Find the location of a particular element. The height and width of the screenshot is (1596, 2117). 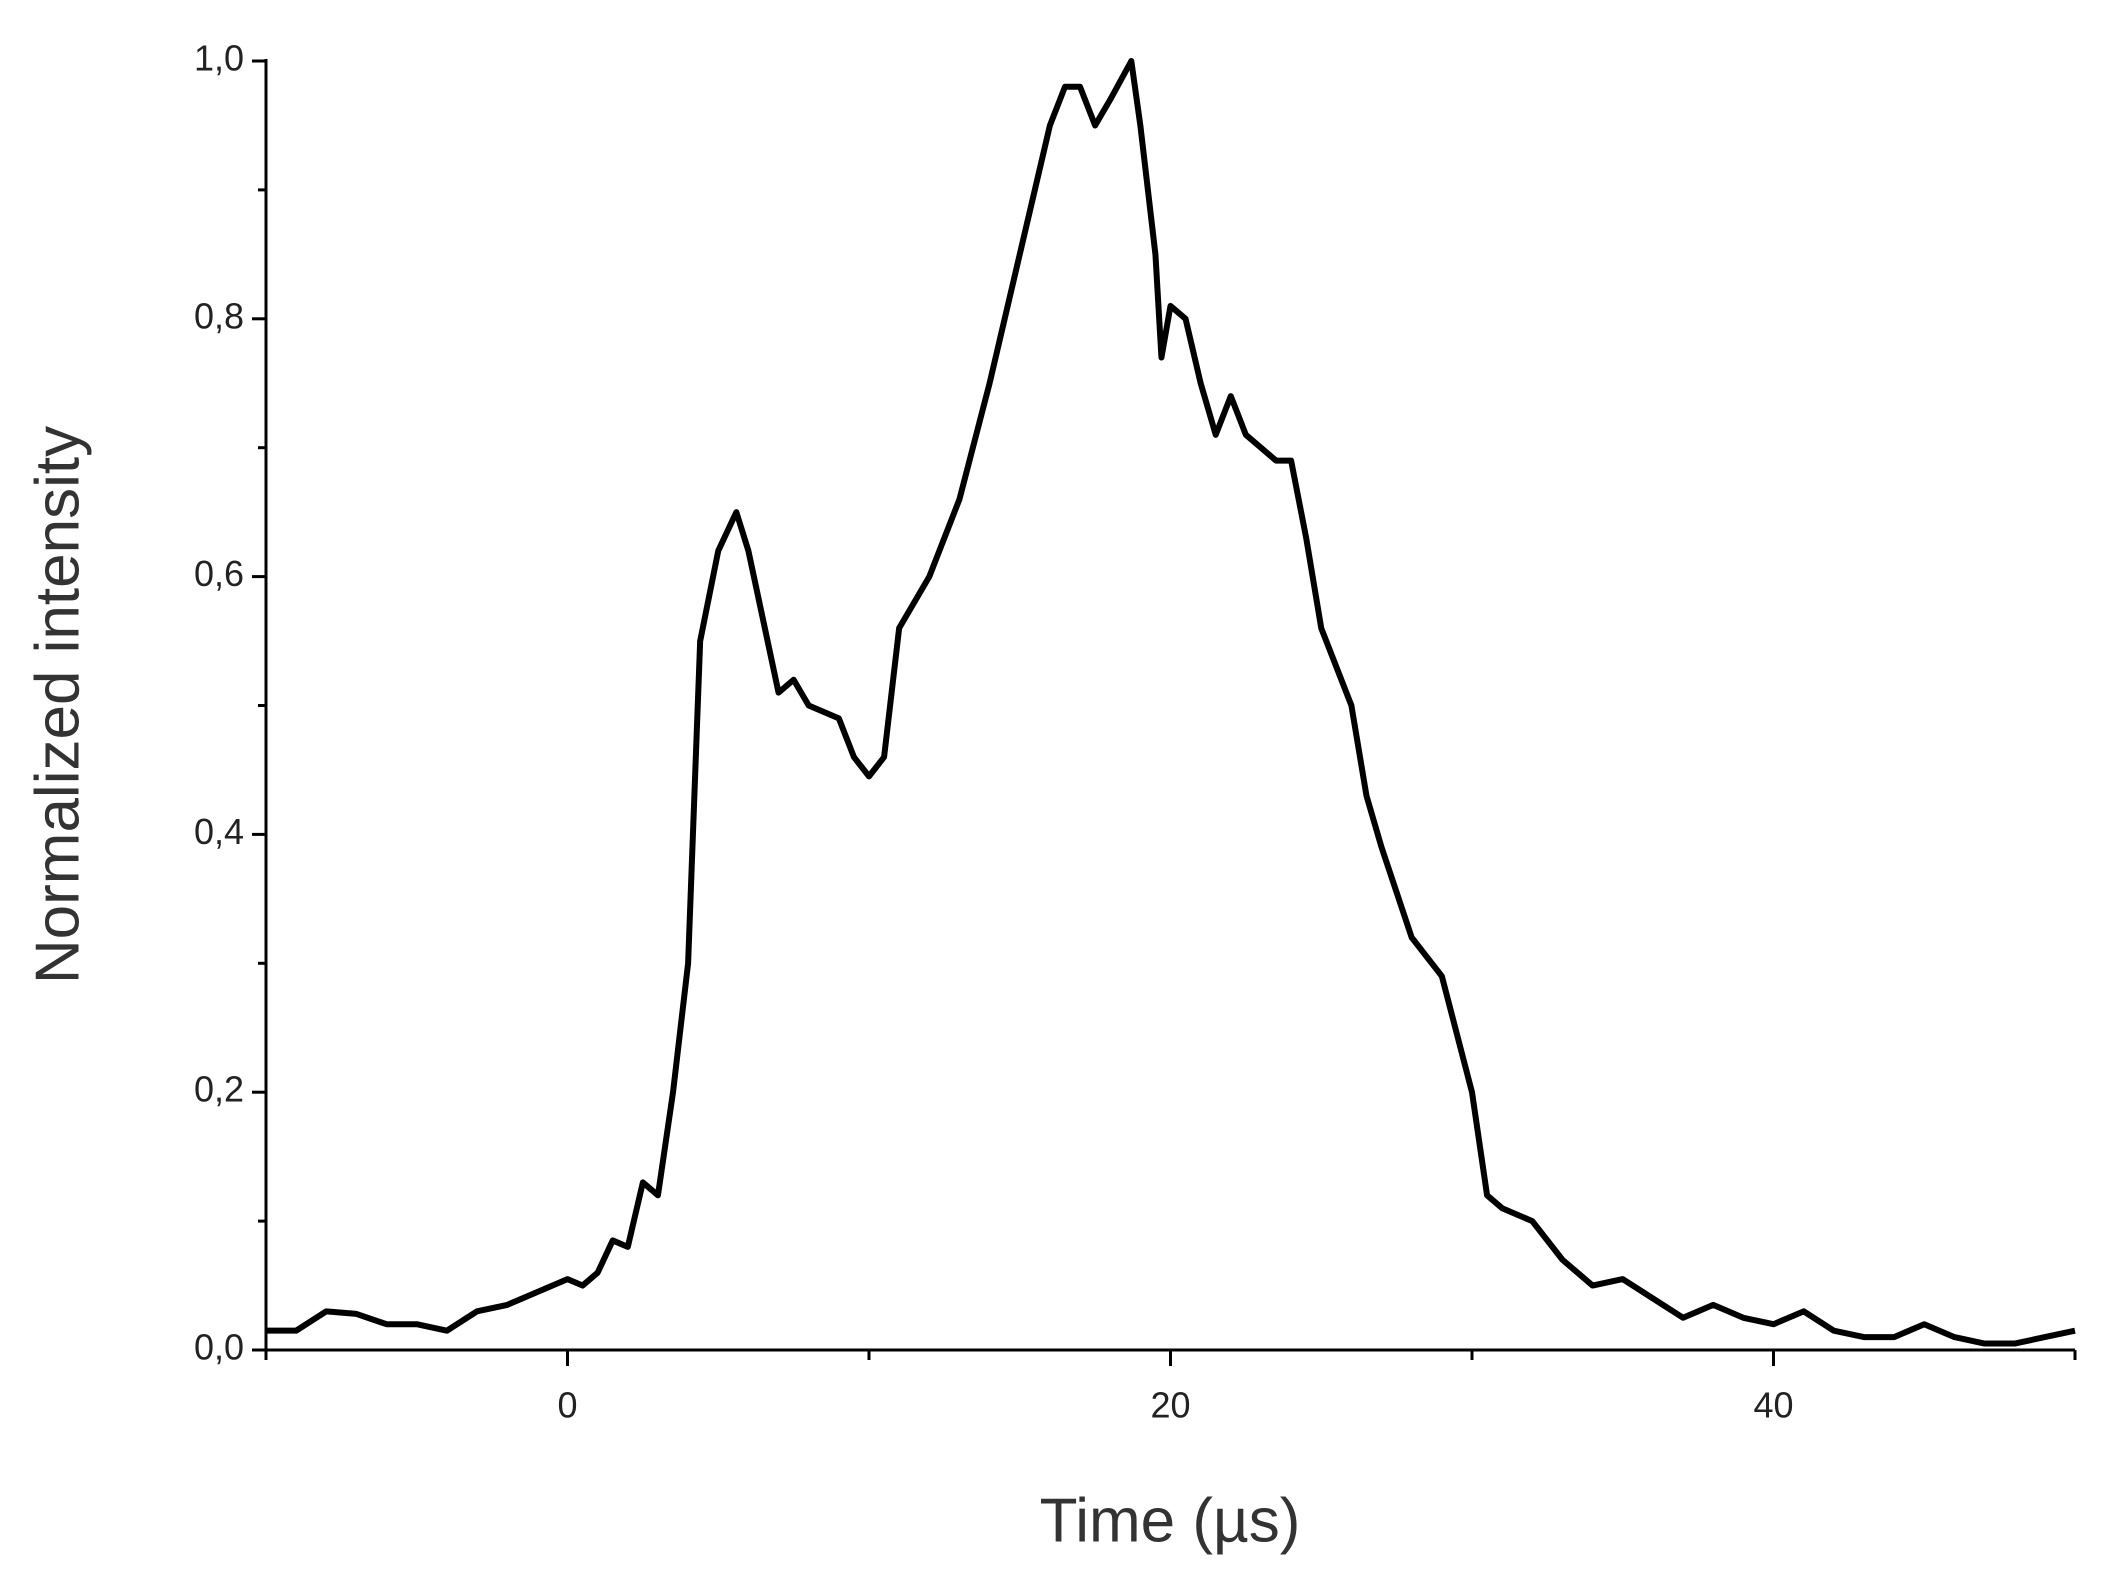

y-tick-label: 0,2 is located at coordinates (219, 1089).